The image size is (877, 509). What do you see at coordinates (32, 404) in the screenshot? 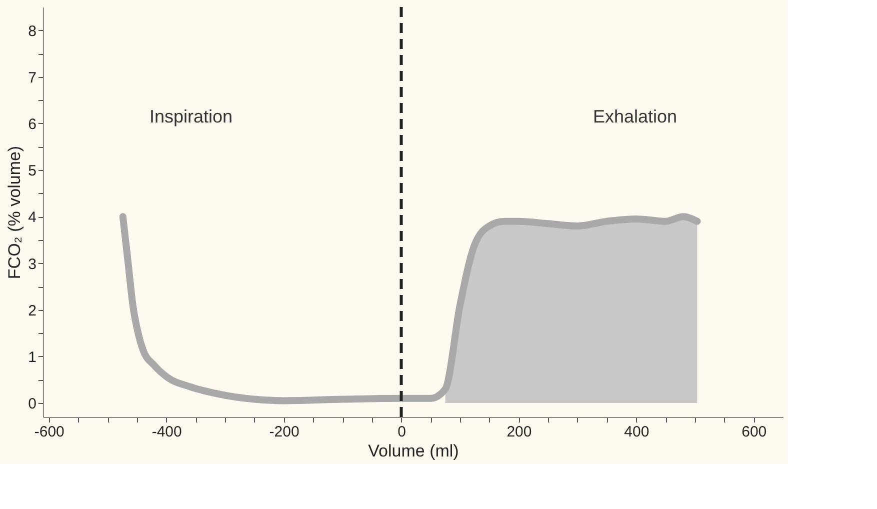
I see `y-tick-label: 0` at bounding box center [32, 404].